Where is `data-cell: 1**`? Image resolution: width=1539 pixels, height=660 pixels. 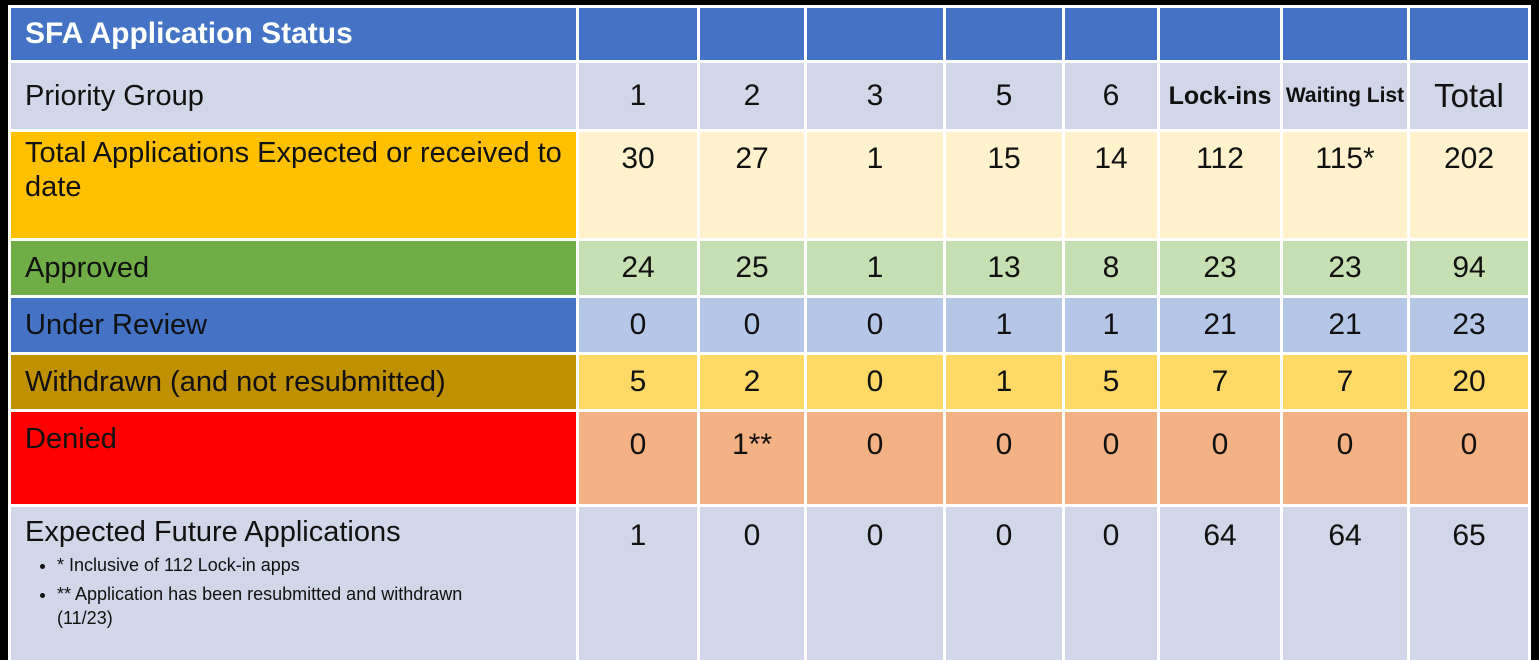
data-cell: 1** is located at coordinates (752, 458).